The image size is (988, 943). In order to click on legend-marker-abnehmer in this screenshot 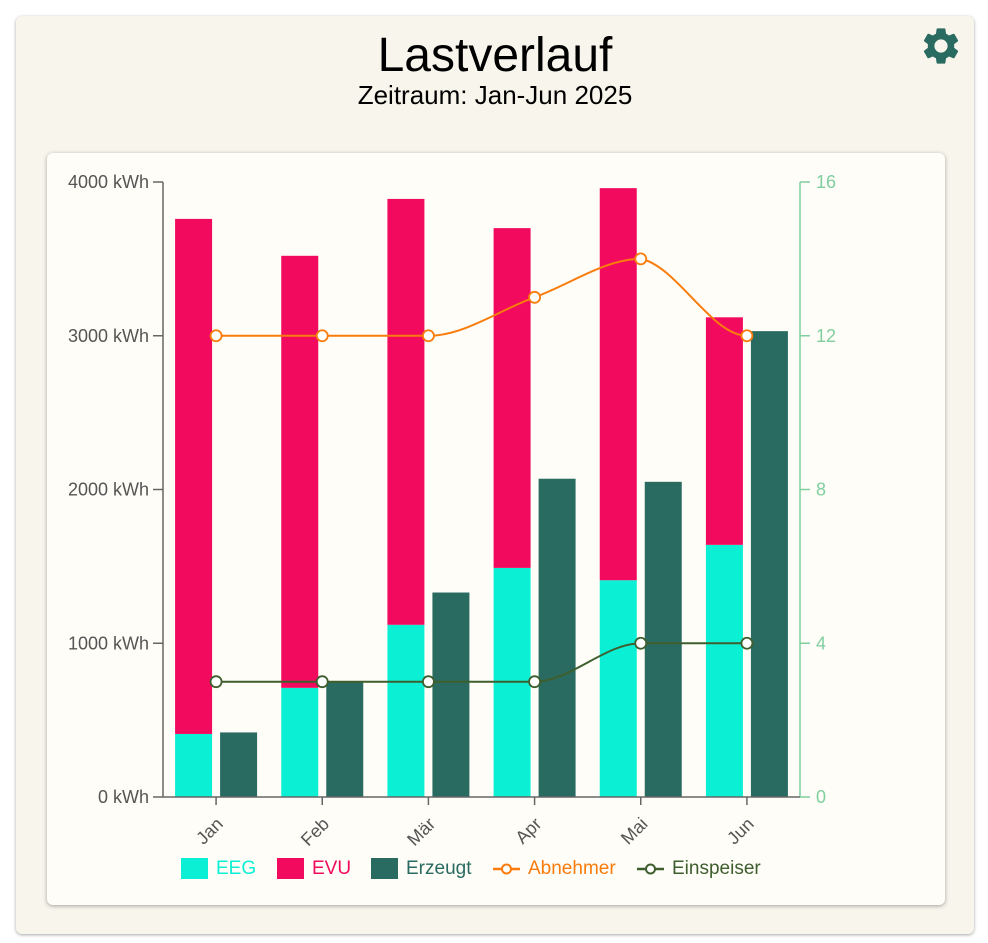, I will do `click(506, 869)`.